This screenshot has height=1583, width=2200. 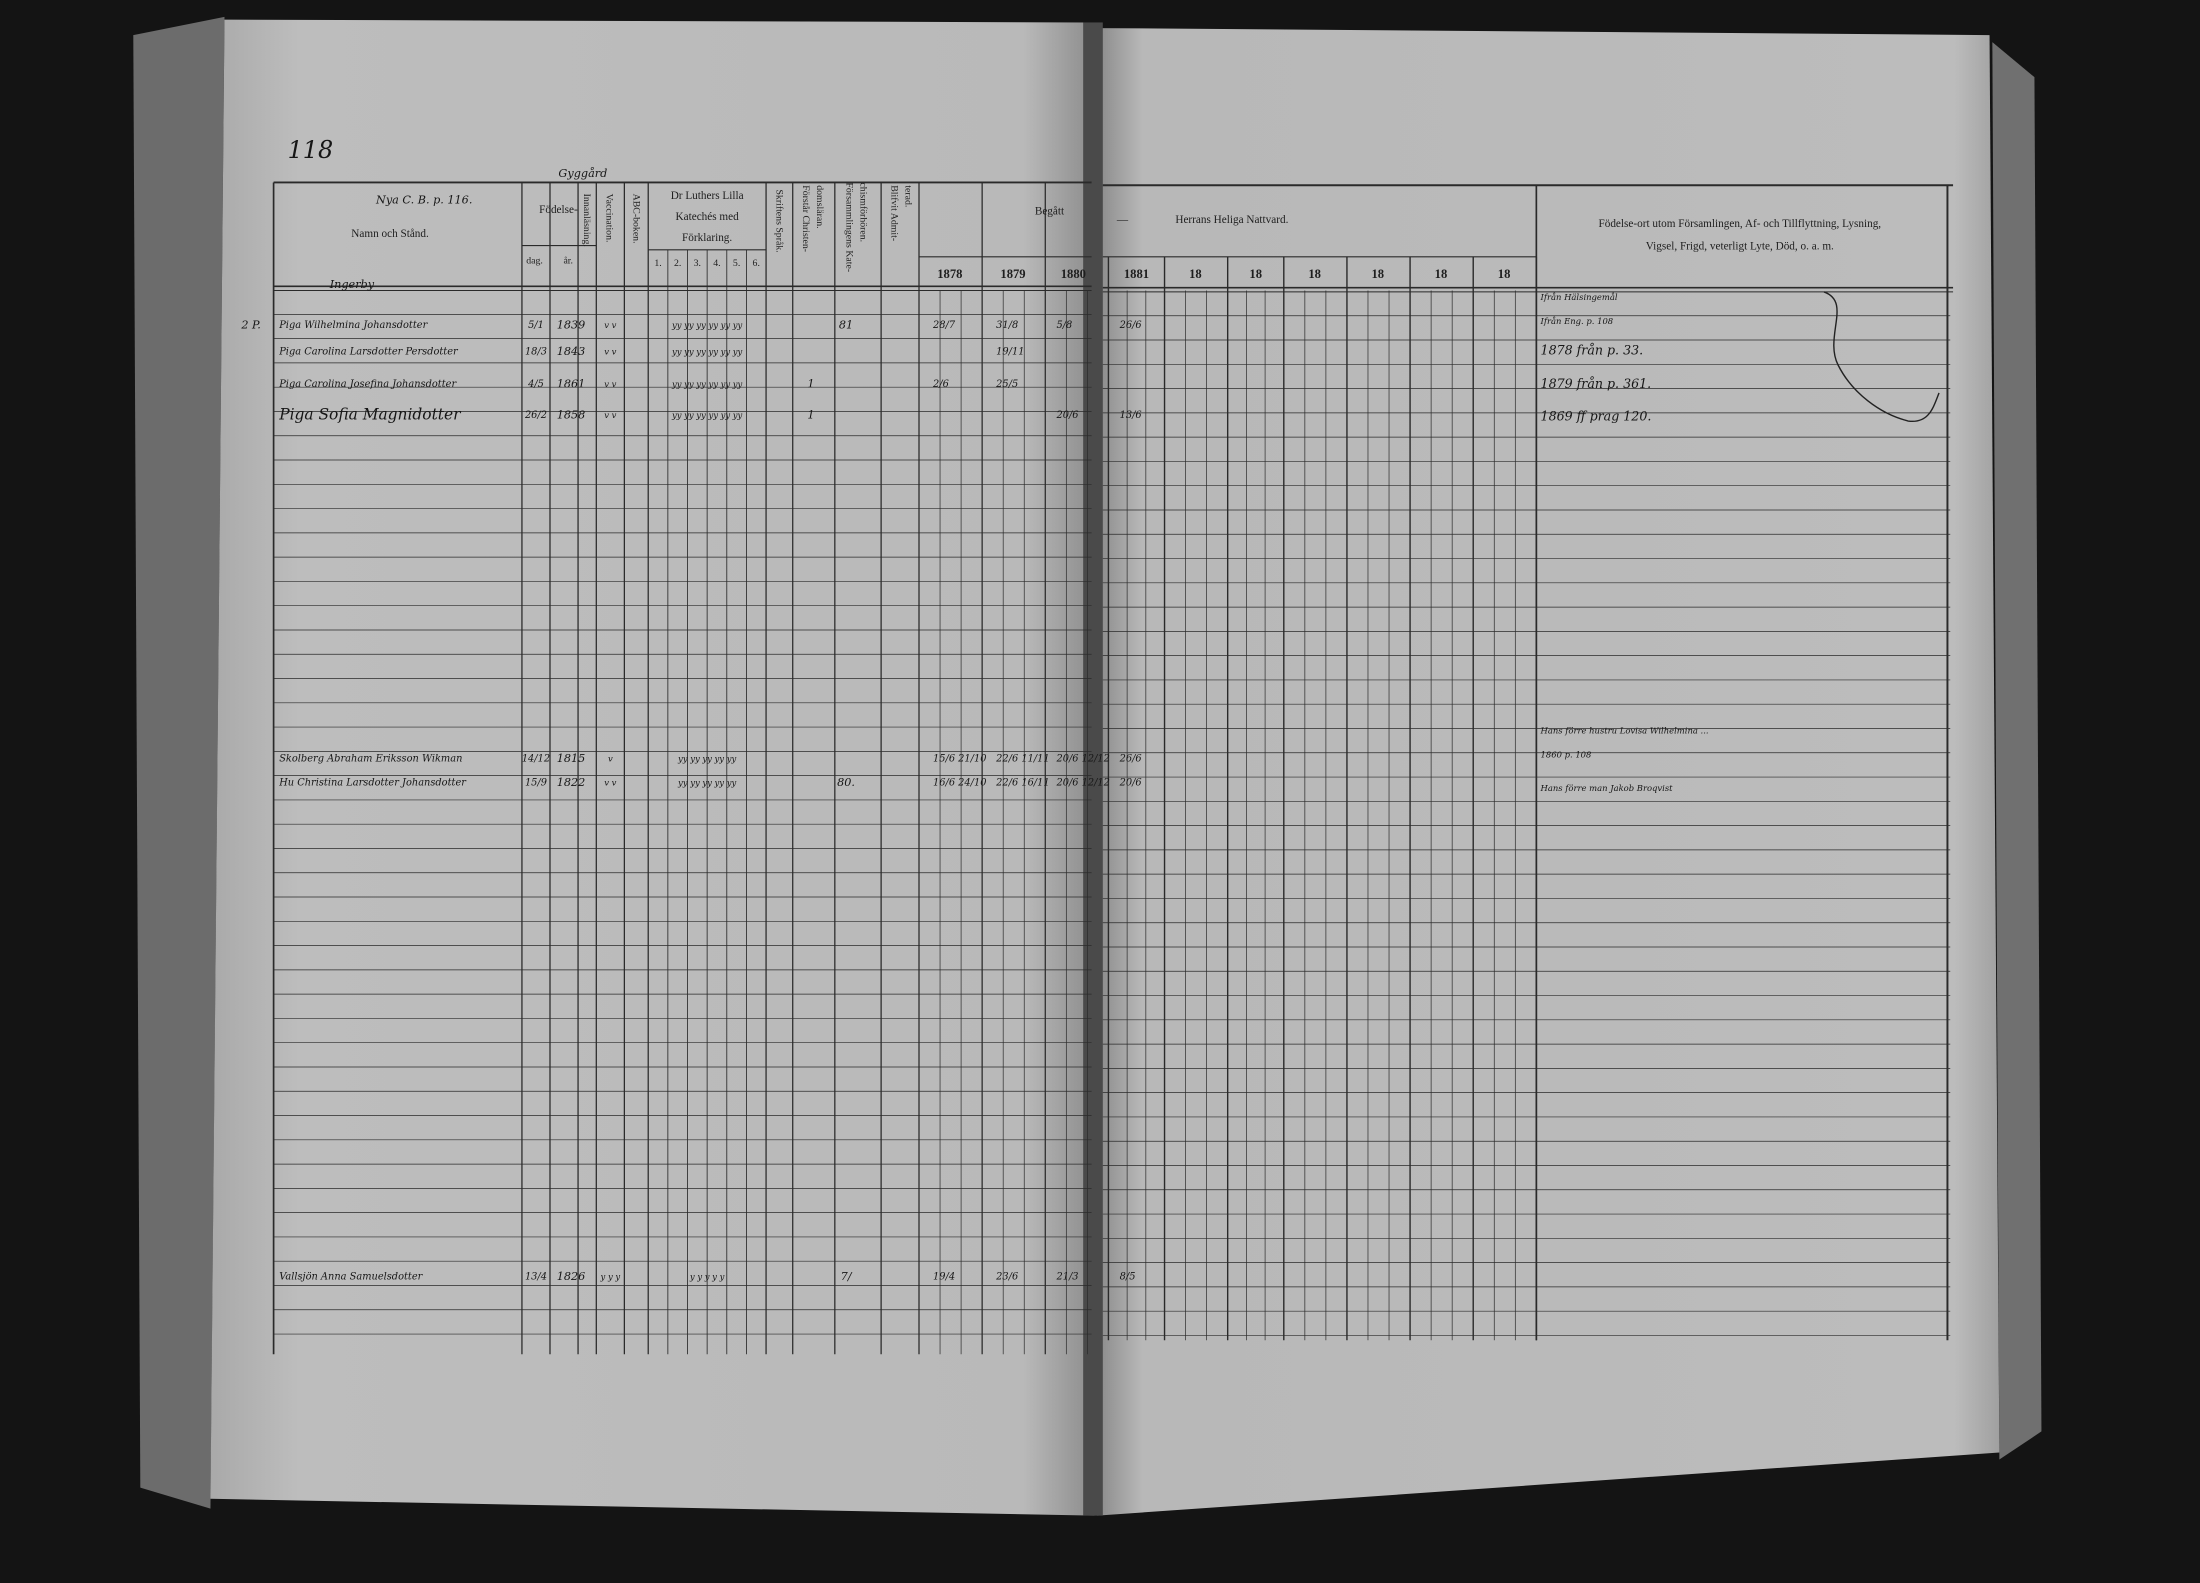 I want to click on header: 6., so click(x=756, y=263).